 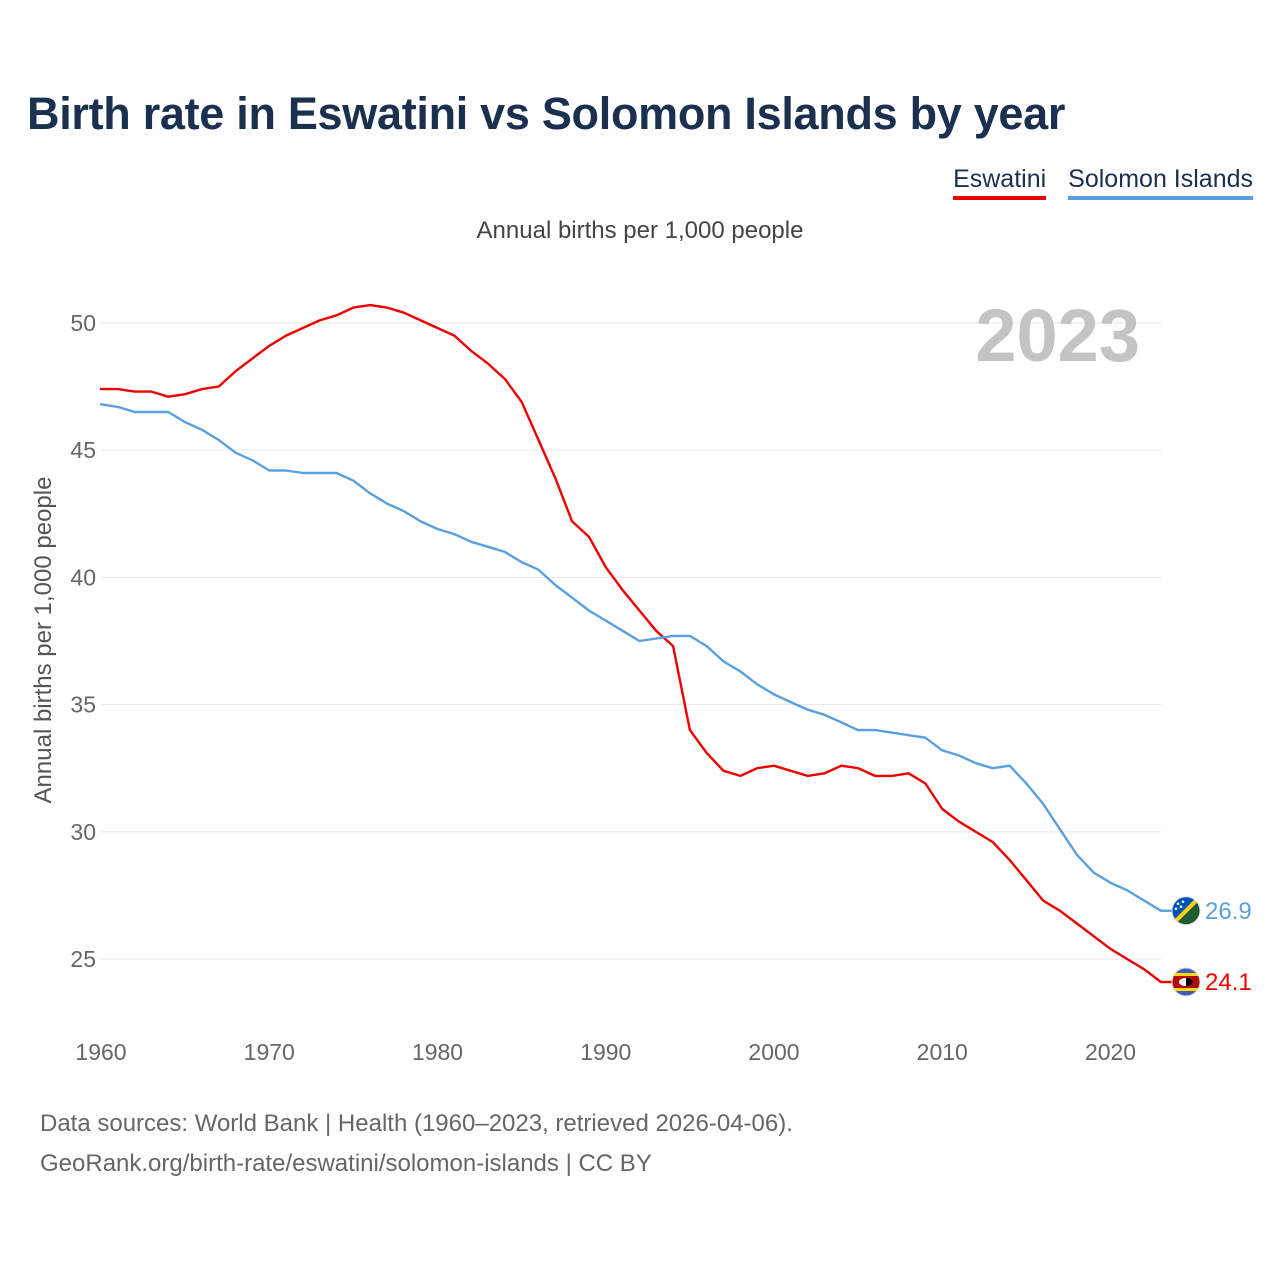 I want to click on eswatini-flag-icon, so click(x=1186, y=982).